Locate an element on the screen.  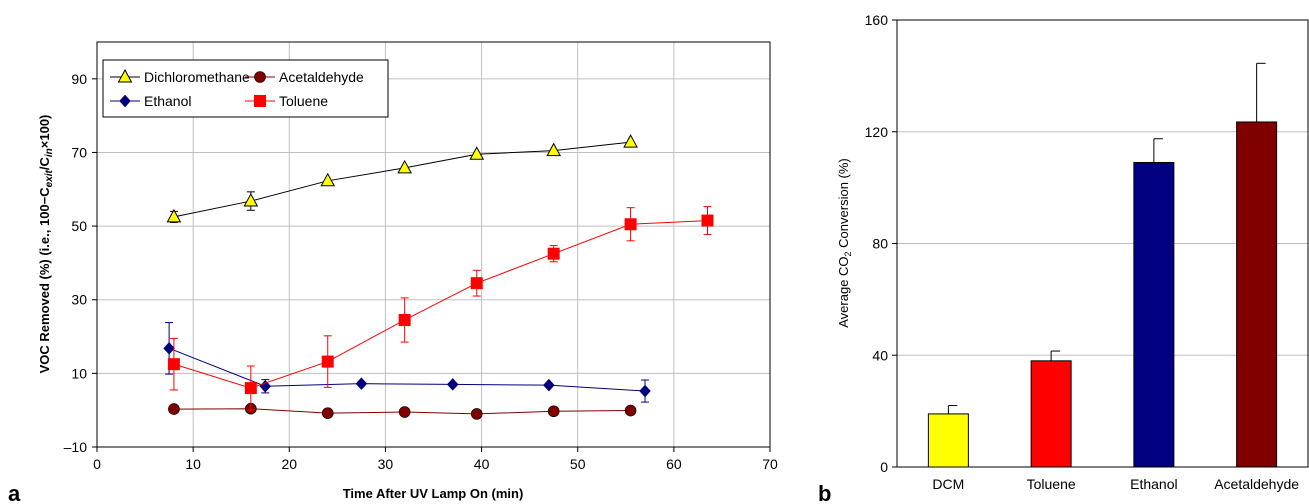
x-axis-title: Time After UV Lamp On (min) is located at coordinates (433, 493).